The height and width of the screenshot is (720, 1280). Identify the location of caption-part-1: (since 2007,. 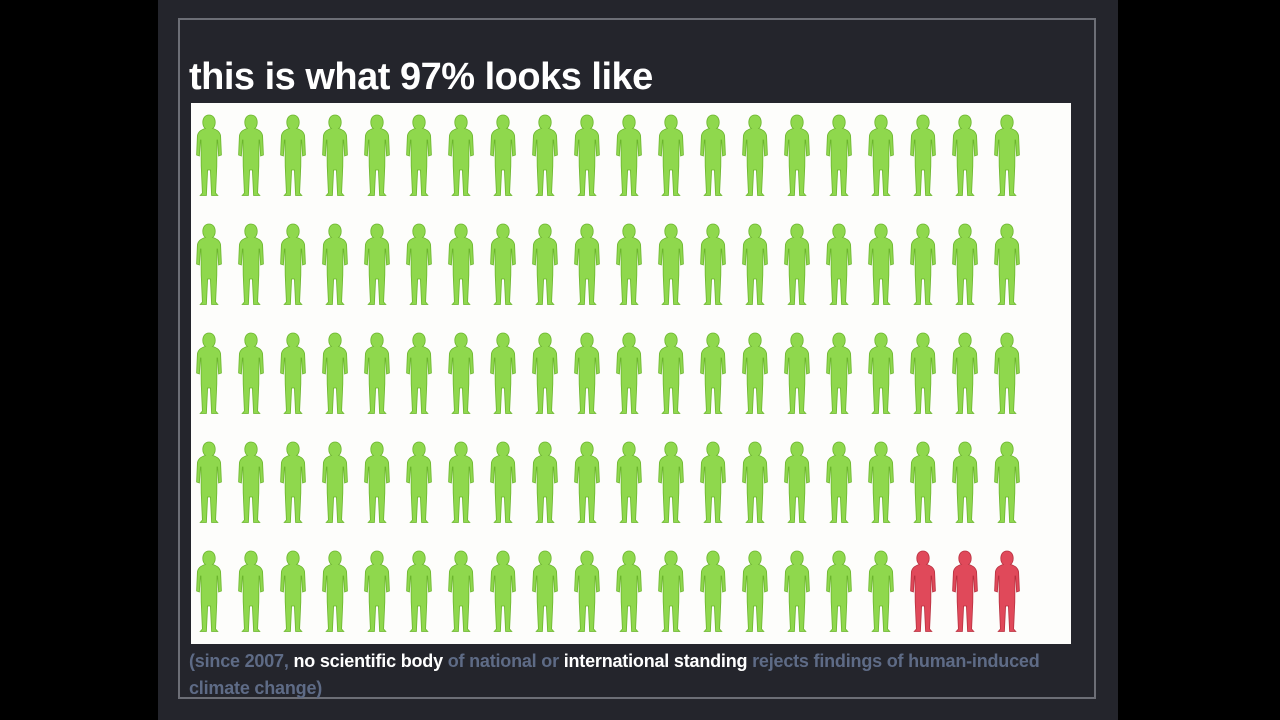
(241, 661).